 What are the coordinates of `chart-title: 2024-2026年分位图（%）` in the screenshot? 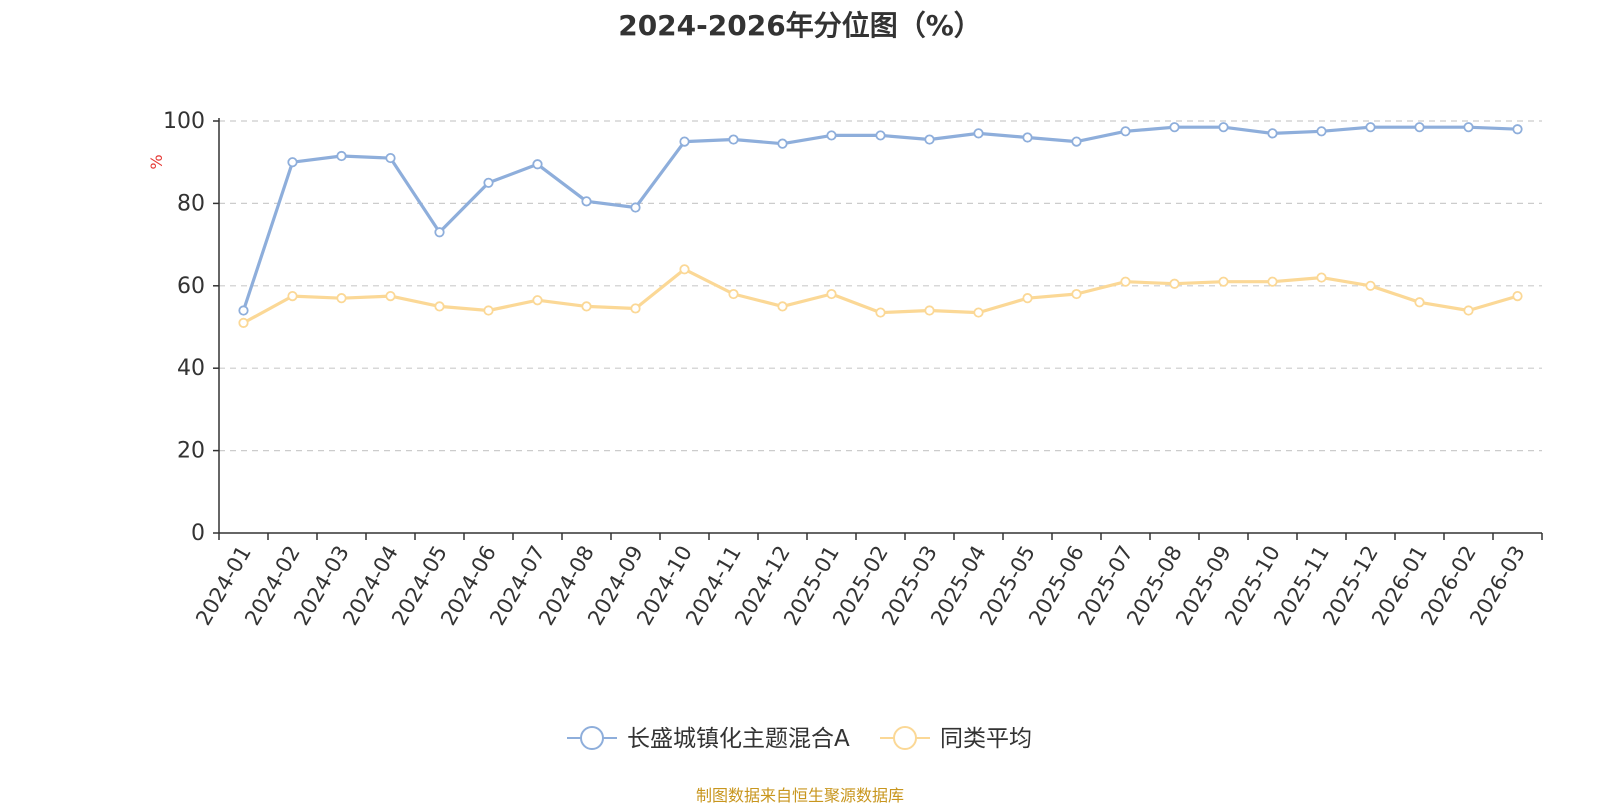 It's located at (800, 25).